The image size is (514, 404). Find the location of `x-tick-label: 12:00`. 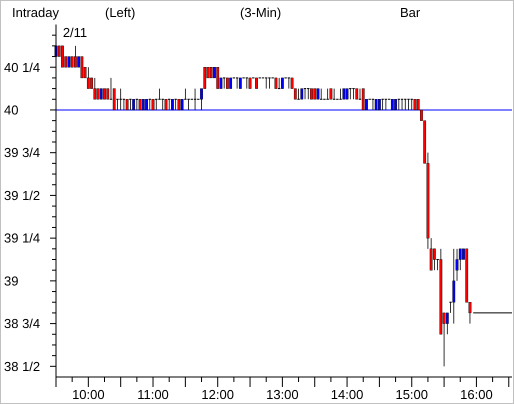

x-tick-label: 12:00 is located at coordinates (217, 394).